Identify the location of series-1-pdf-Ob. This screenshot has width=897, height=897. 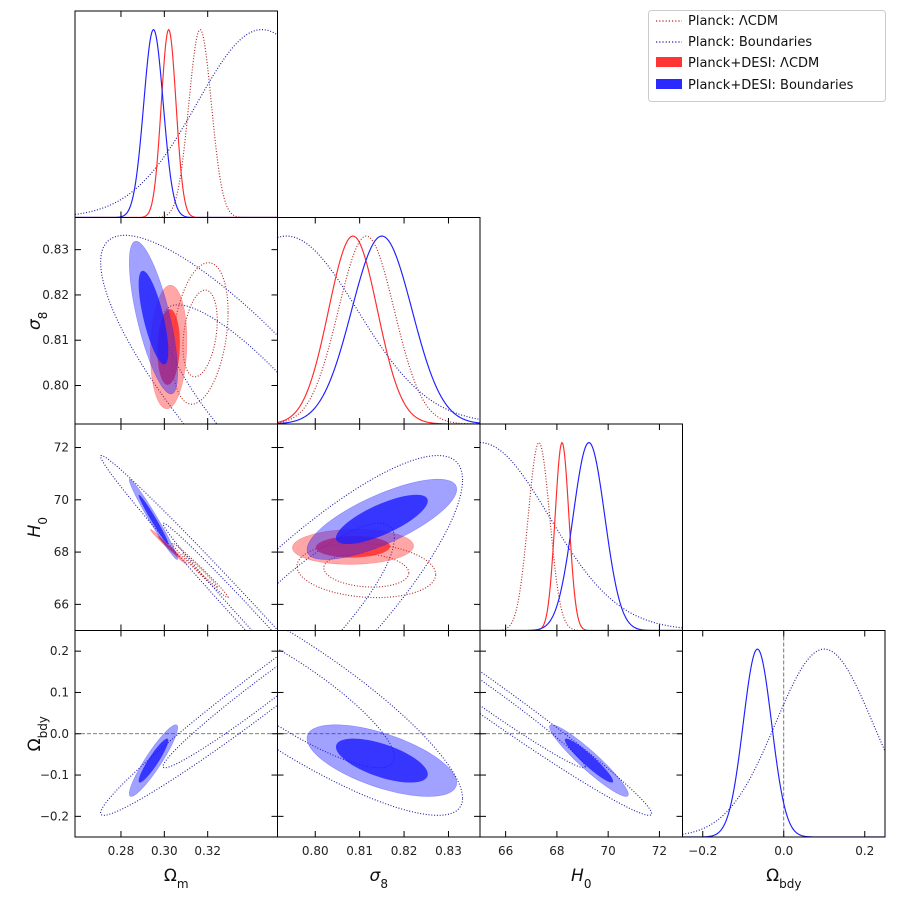
(783, 741).